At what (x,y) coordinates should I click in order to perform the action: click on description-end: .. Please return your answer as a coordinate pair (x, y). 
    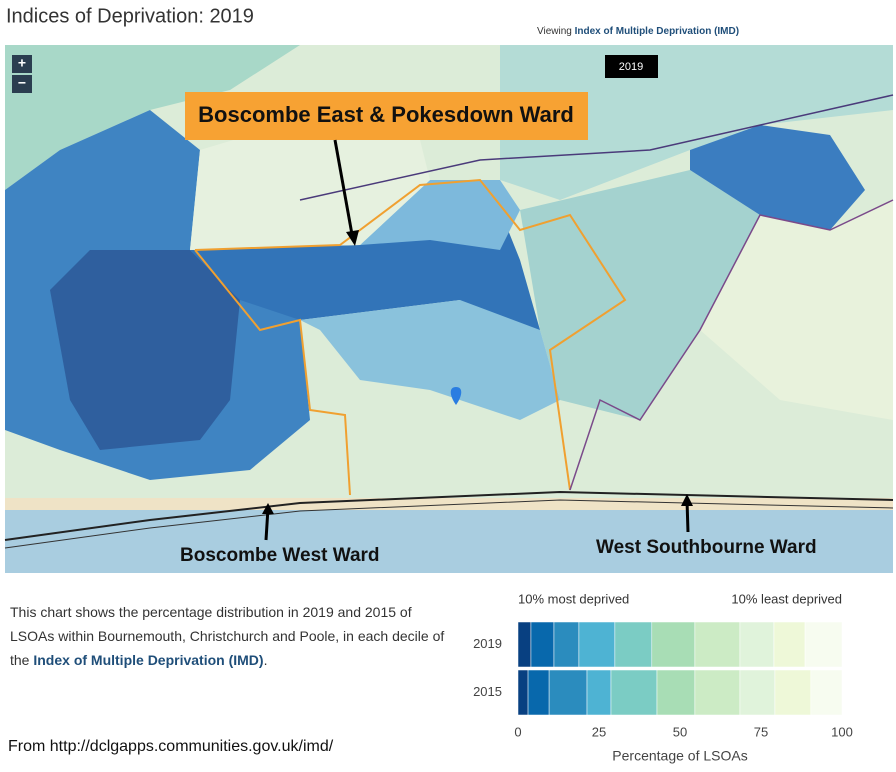
    Looking at the image, I should click on (265, 660).